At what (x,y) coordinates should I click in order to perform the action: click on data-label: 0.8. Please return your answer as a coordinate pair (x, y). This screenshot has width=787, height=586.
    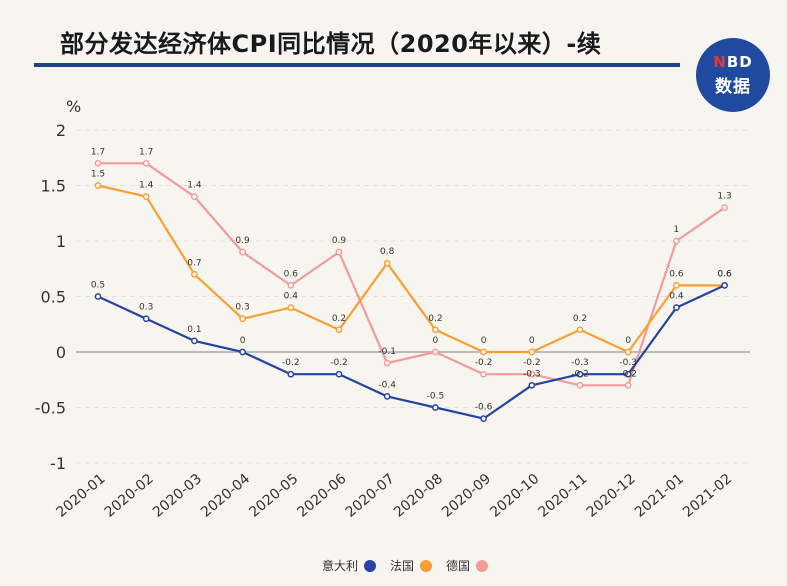
    Looking at the image, I should click on (387, 252).